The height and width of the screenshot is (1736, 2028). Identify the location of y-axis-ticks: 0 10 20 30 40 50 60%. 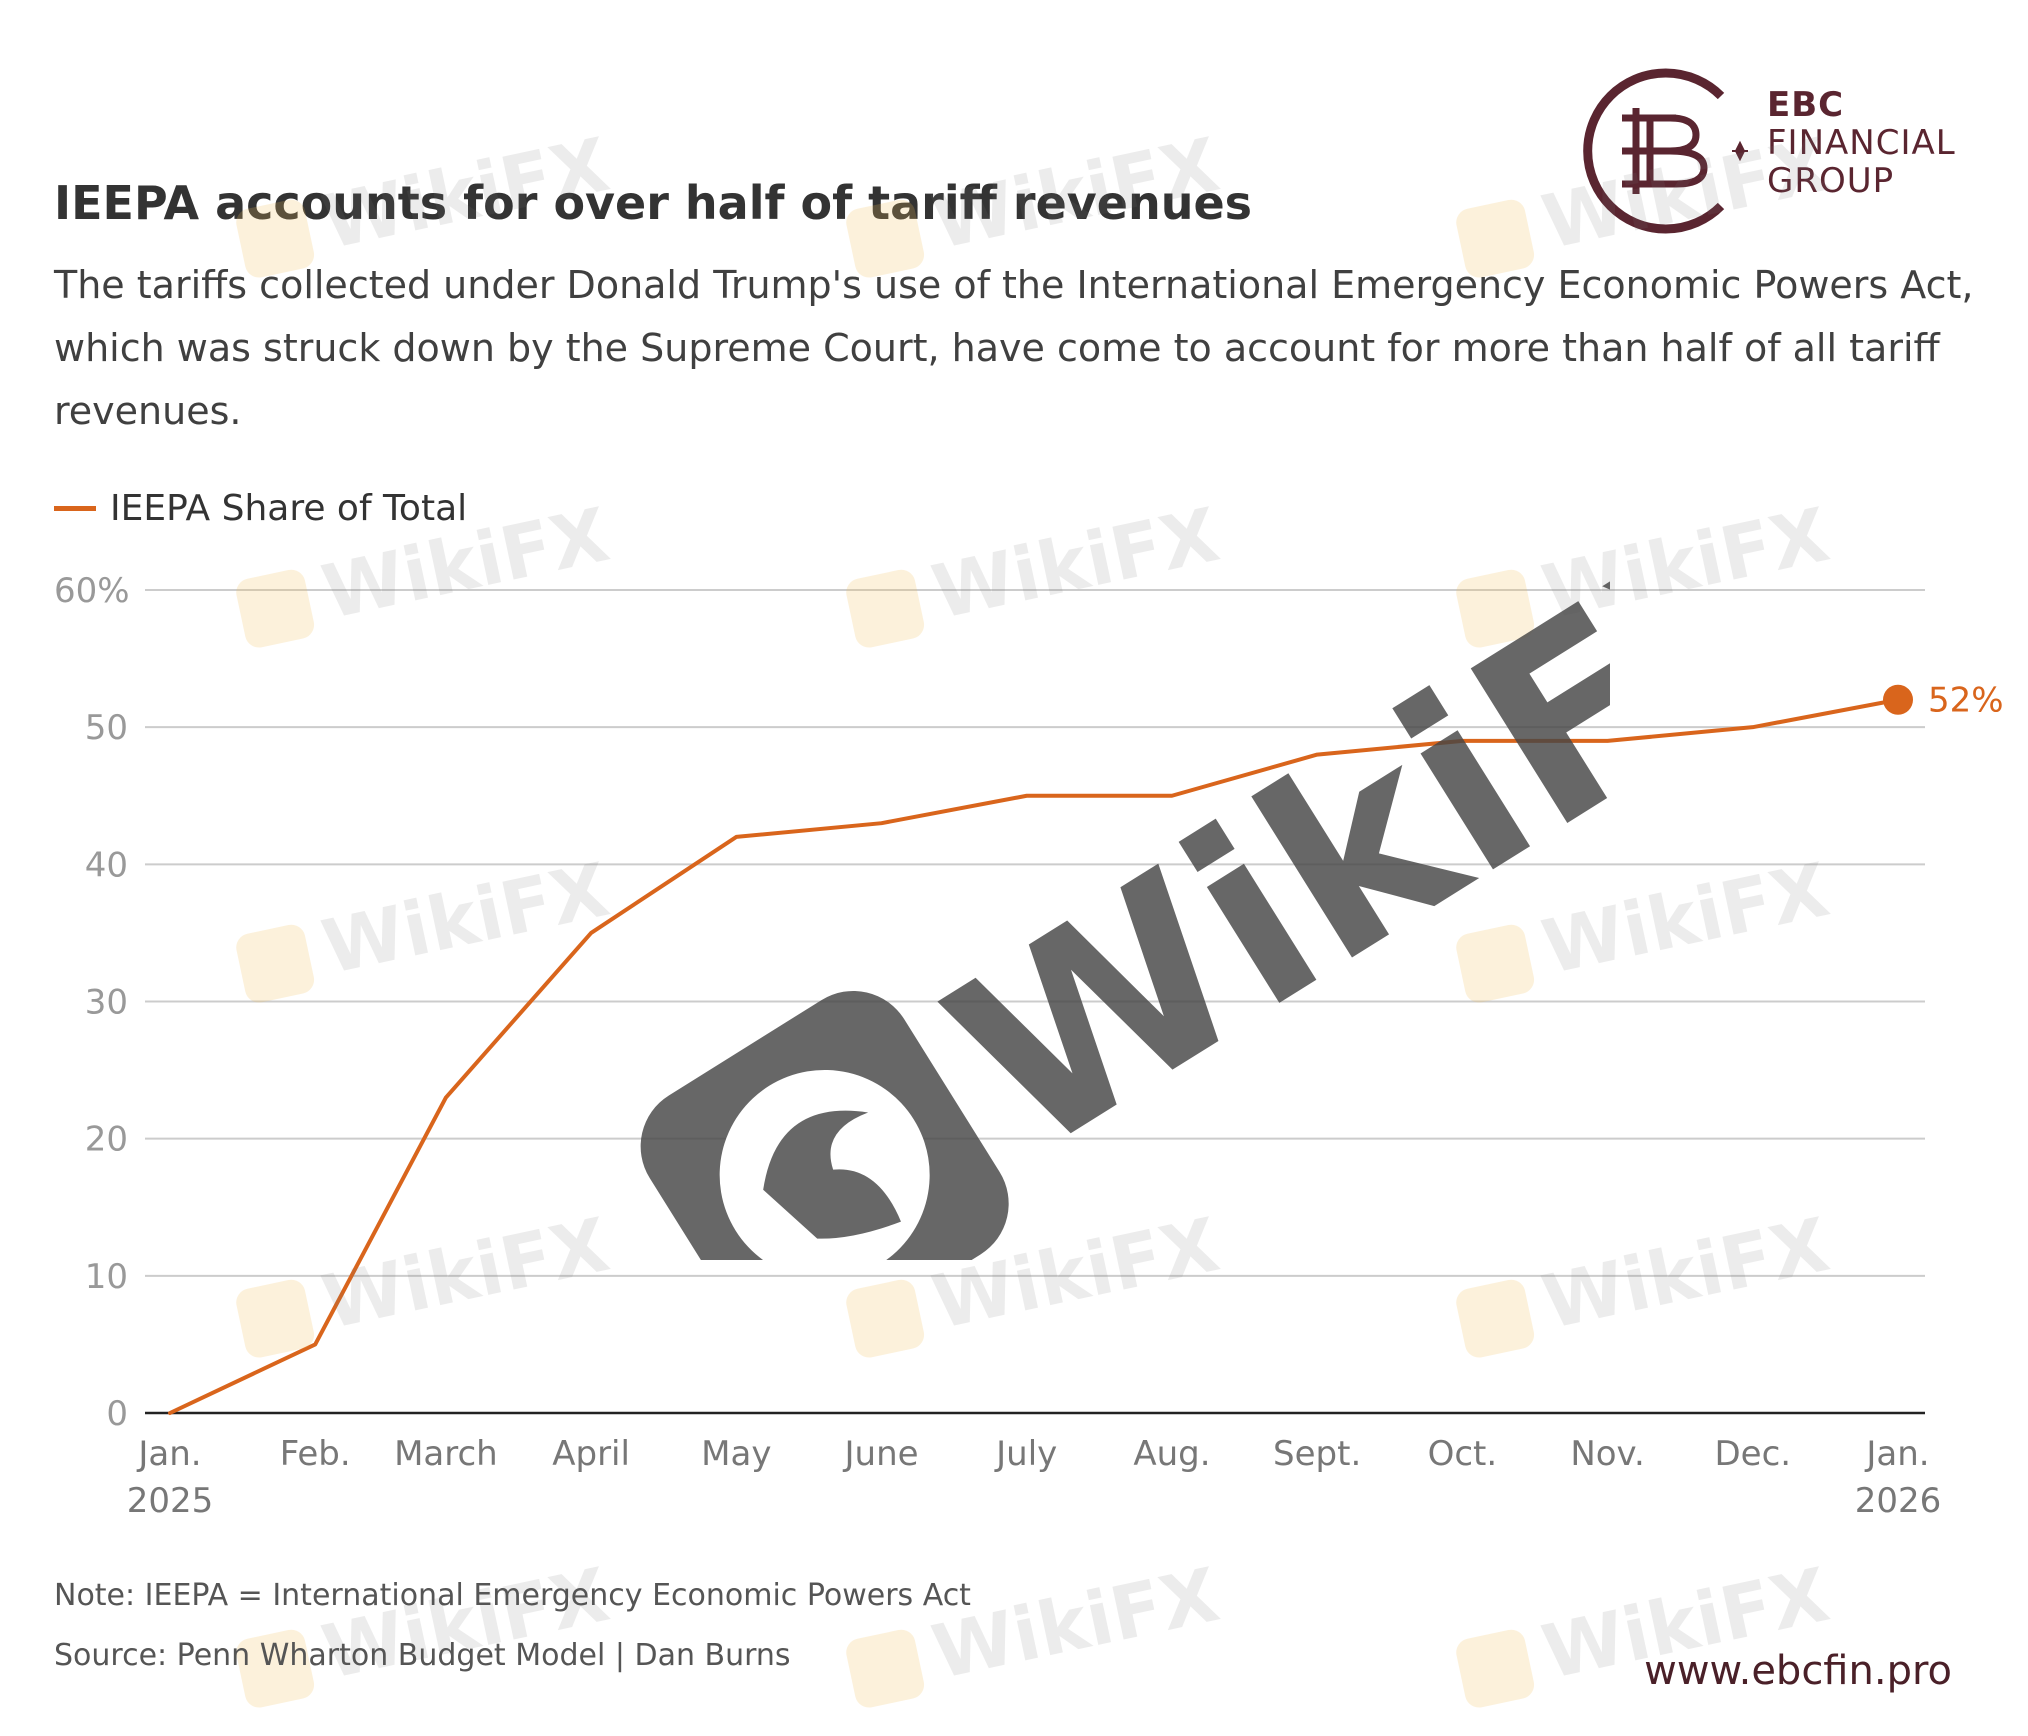
(92, 1002).